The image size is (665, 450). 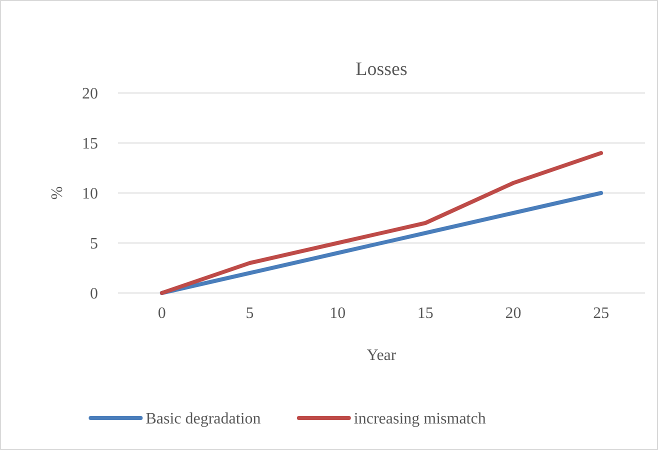 I want to click on chart-title: Losses, so click(x=382, y=69).